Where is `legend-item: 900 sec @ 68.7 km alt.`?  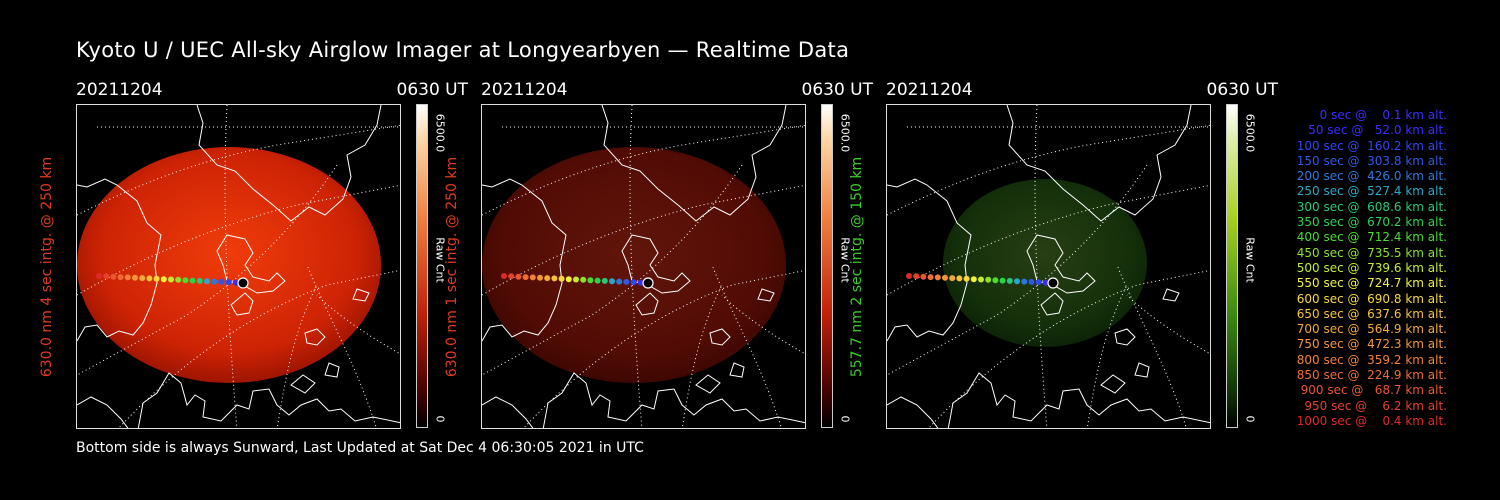 legend-item: 900 sec @ 68.7 km alt. is located at coordinates (1371, 390).